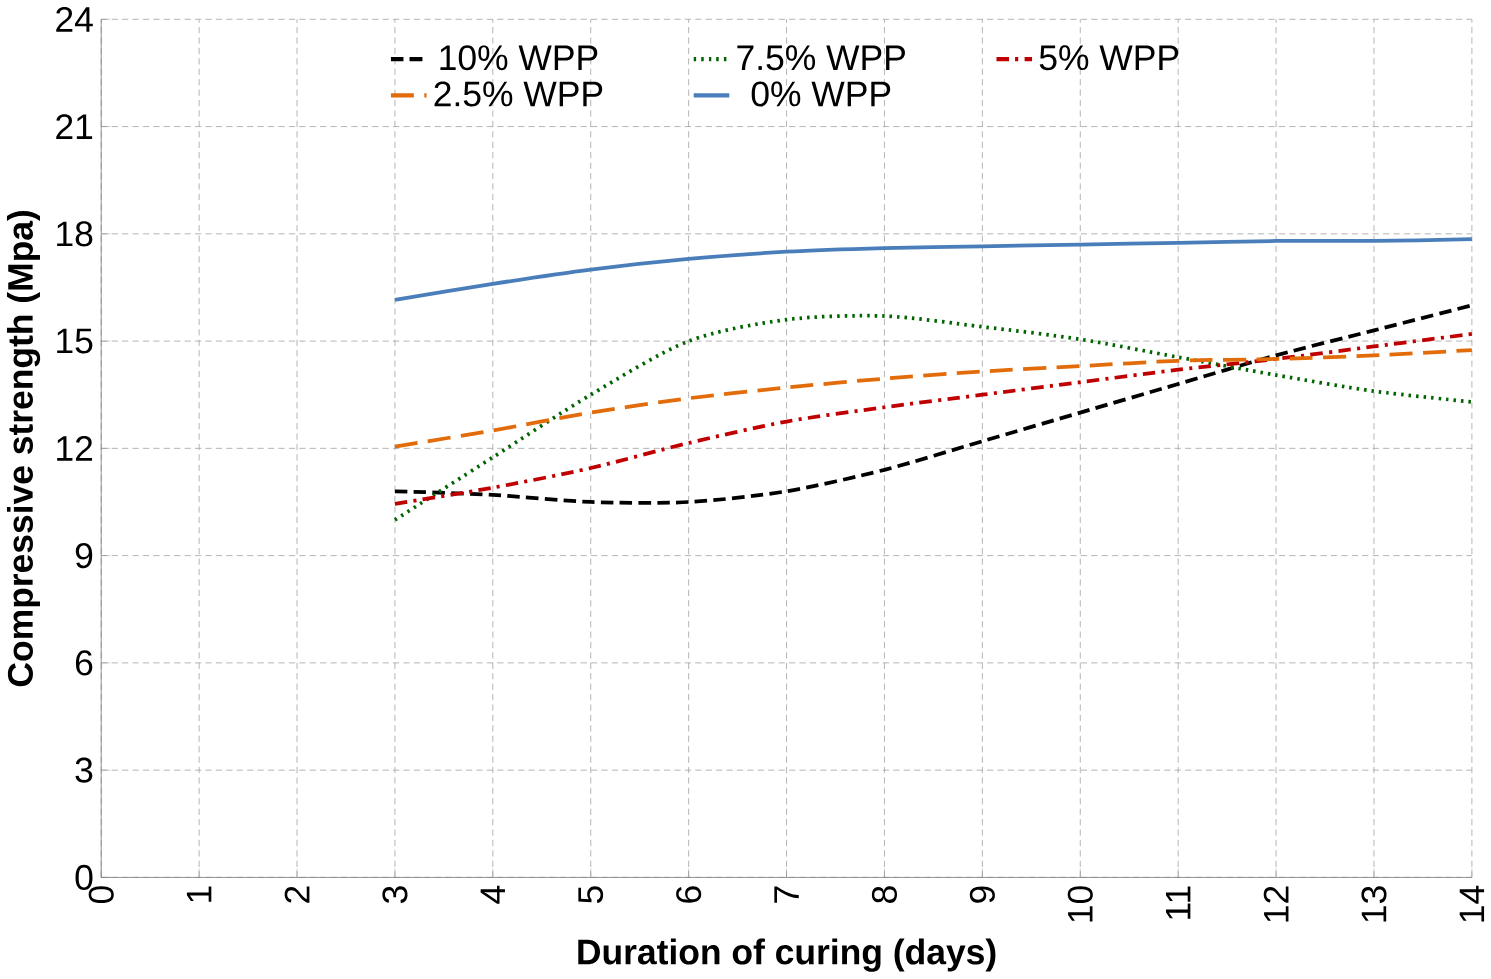 The width and height of the screenshot is (1491, 979). Describe the element at coordinates (84, 556) in the screenshot. I see `y-tick-label: 9` at that location.